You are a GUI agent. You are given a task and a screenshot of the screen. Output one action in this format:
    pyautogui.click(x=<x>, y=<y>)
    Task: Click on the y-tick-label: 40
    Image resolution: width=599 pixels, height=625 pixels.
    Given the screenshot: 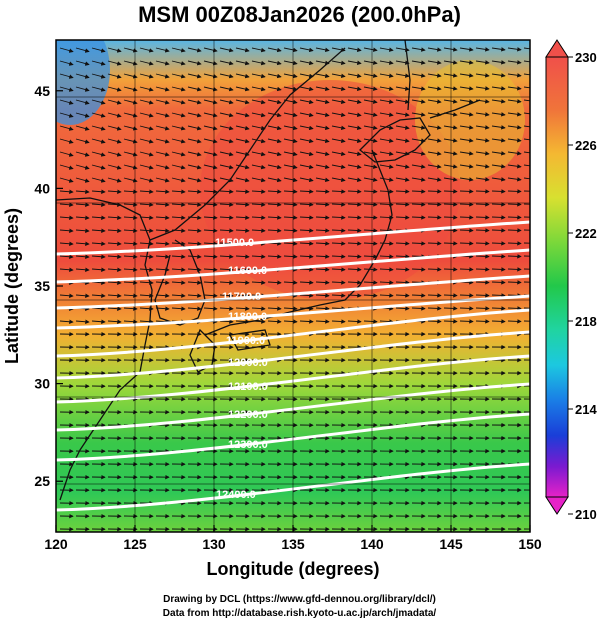 What is the action you would take?
    pyautogui.click(x=42, y=188)
    